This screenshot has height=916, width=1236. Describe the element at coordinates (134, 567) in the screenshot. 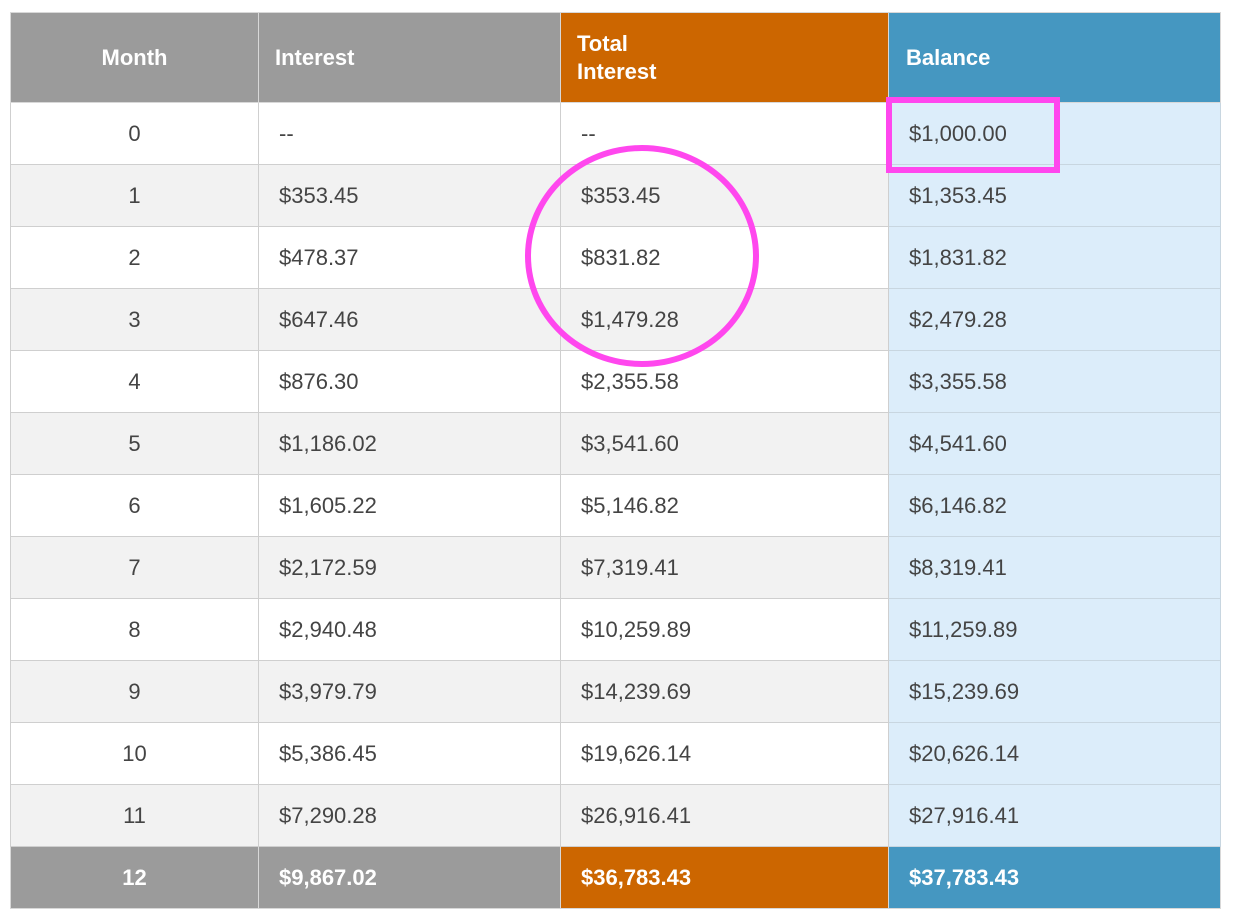

I see `cell-month: 7` at that location.